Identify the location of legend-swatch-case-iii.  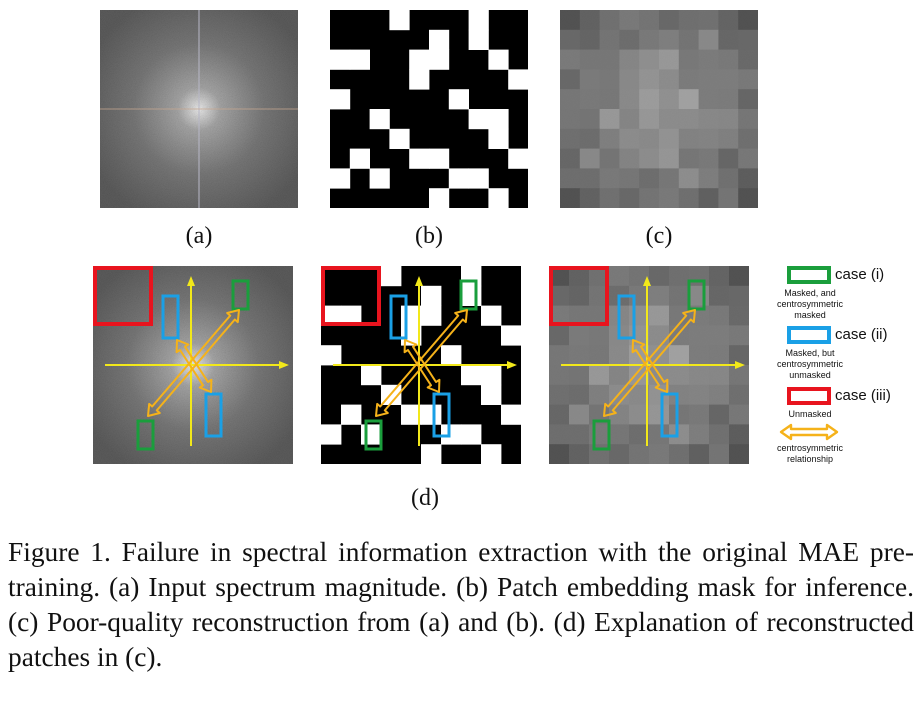
(809, 396).